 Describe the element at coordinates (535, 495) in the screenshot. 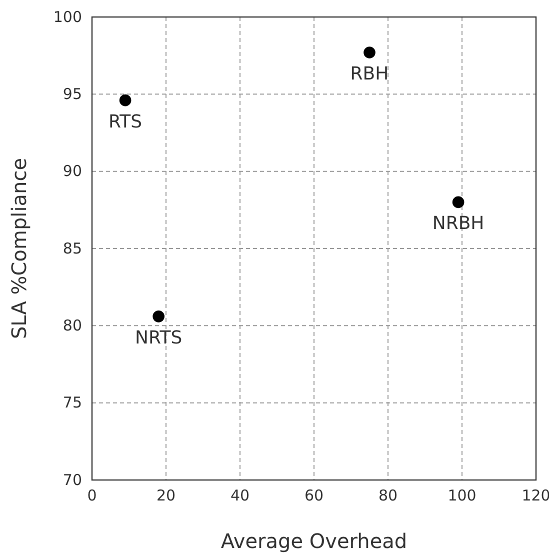

I see `x-tick-label: 120` at that location.